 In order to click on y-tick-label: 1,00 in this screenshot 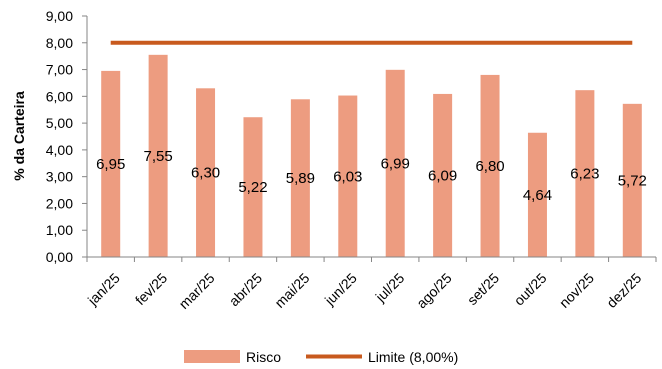, I will do `click(59, 230)`.